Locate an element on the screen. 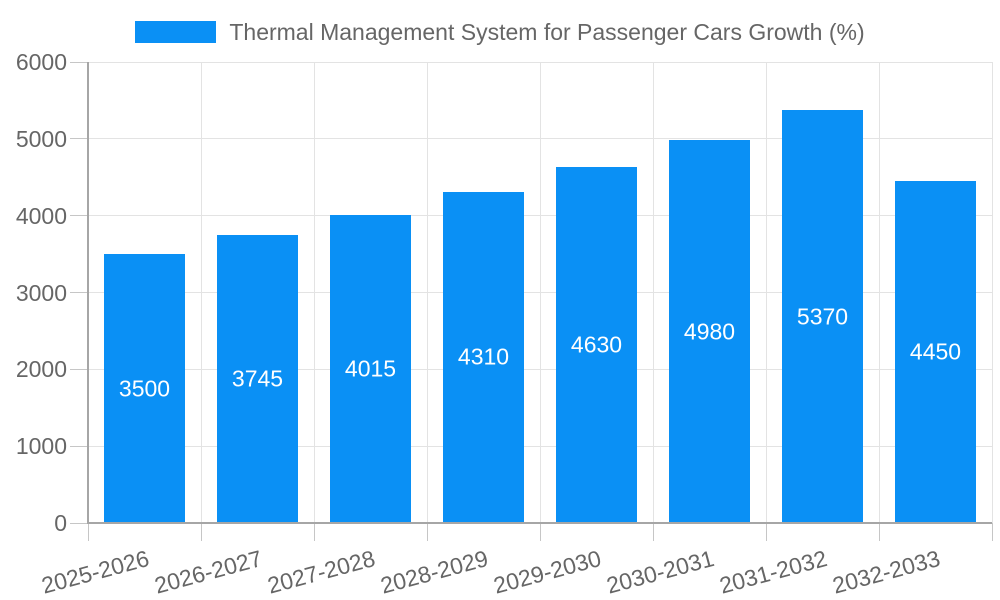 Image resolution: width=1000 pixels, height=600 pixels. bar-value-label: 4630 is located at coordinates (596, 344).